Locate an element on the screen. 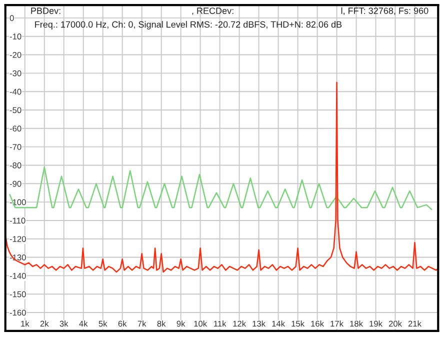 The height and width of the screenshot is (337, 448). x-tick-label: 18k is located at coordinates (356, 323).